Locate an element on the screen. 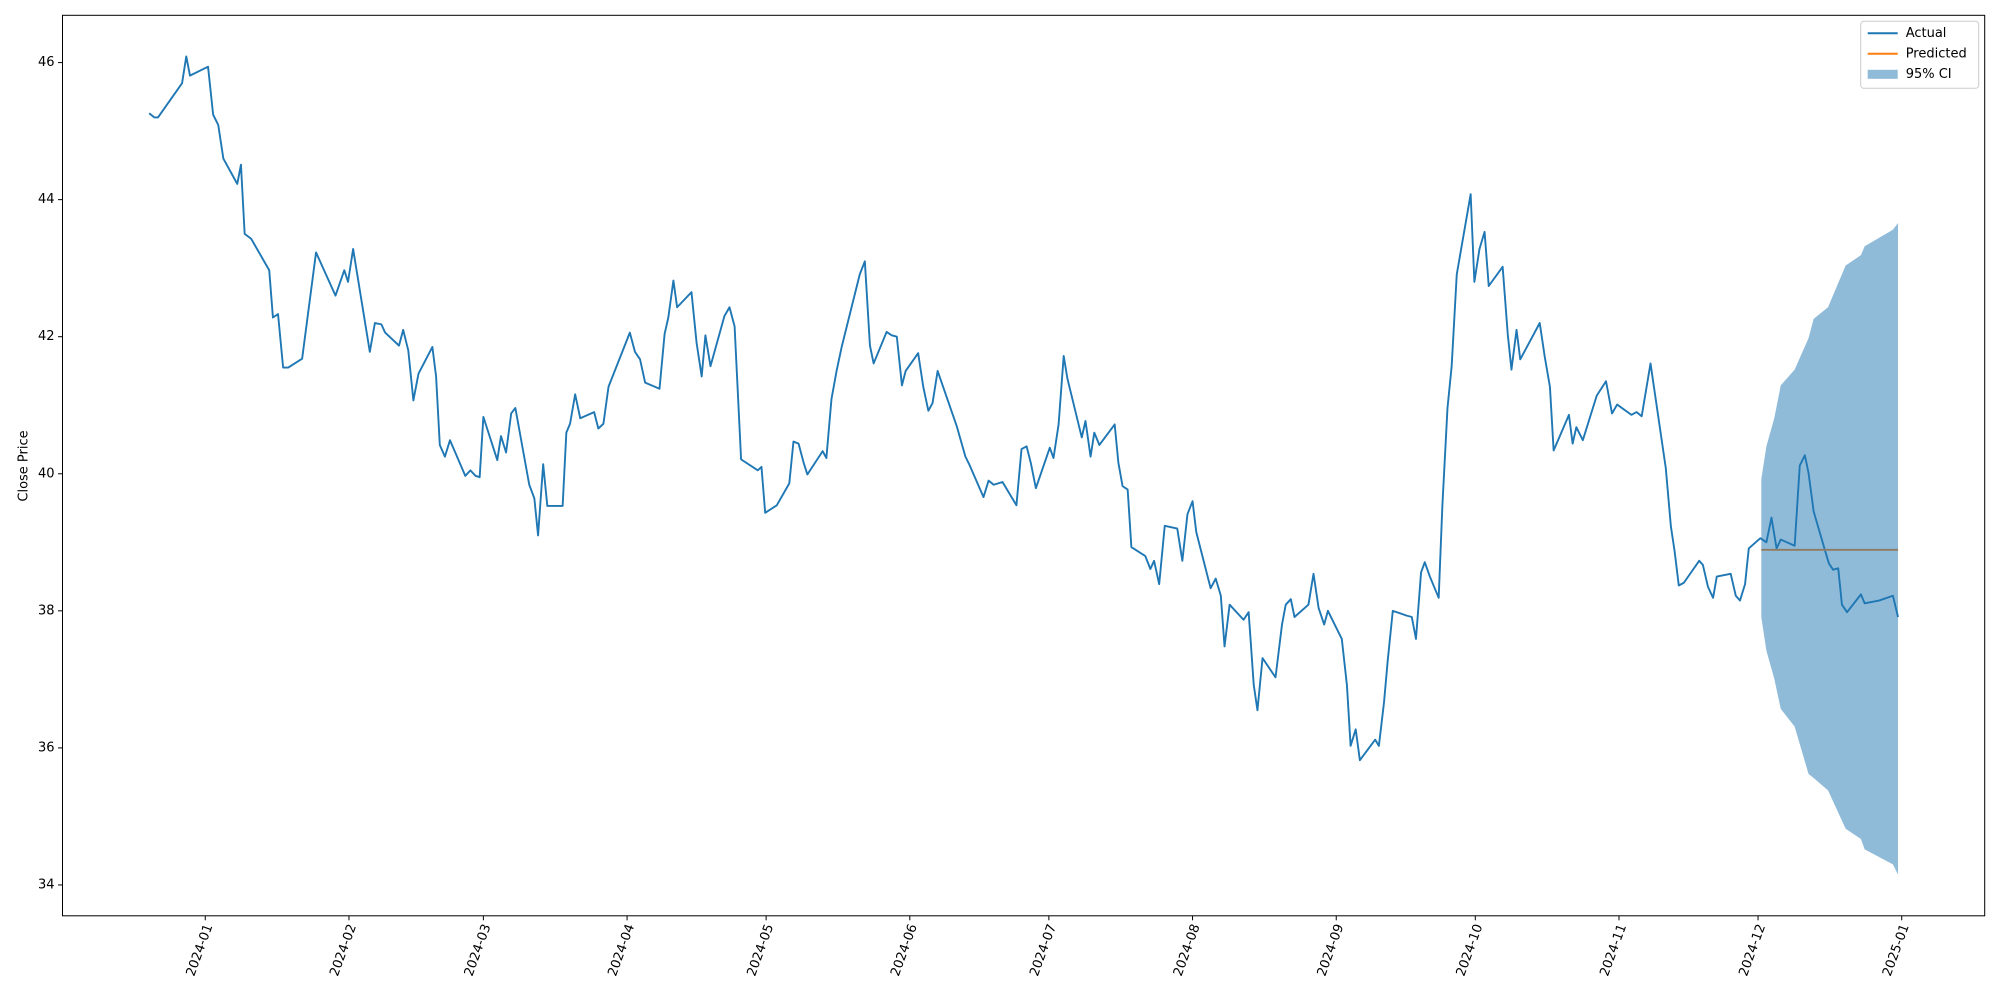 This screenshot has width=2000, height=1004. legend-label: Predicted is located at coordinates (1936, 53).